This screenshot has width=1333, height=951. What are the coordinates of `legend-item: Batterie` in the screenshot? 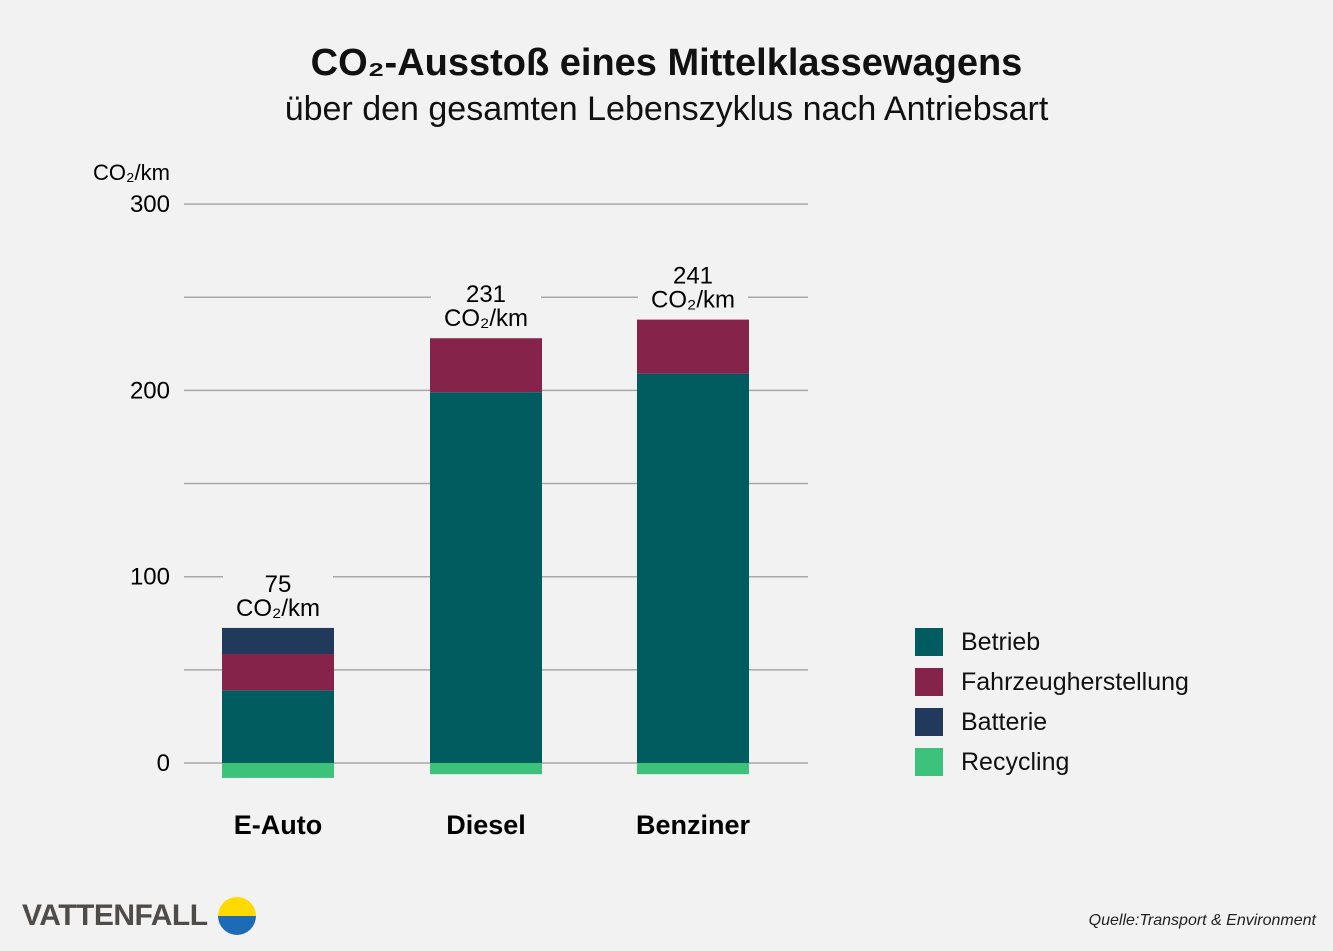 It's located at (1052, 722).